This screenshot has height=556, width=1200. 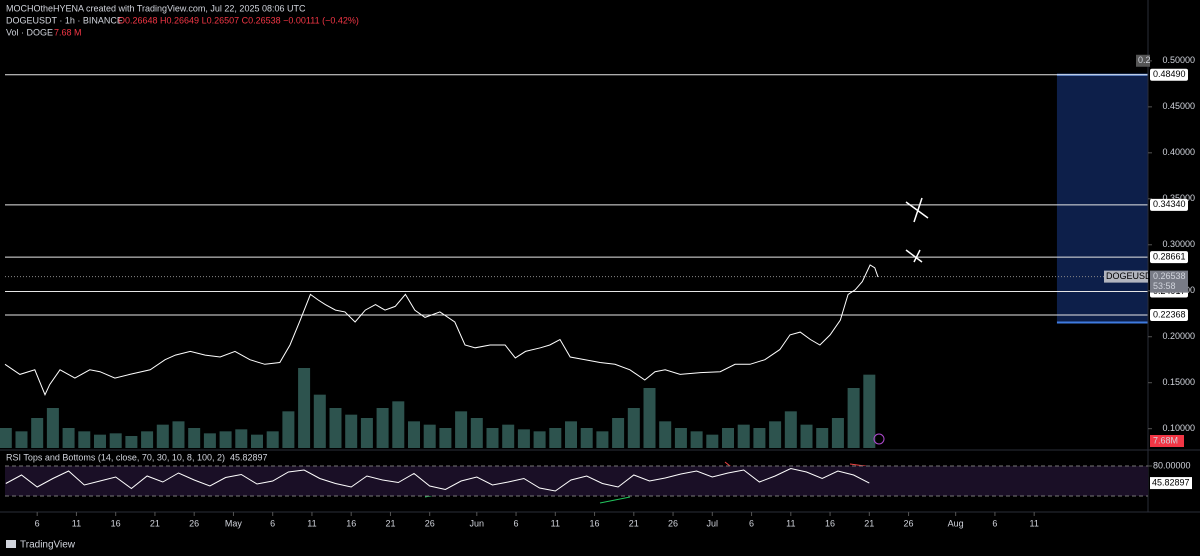 I want to click on level-label: 0.34340, so click(x=1169, y=204).